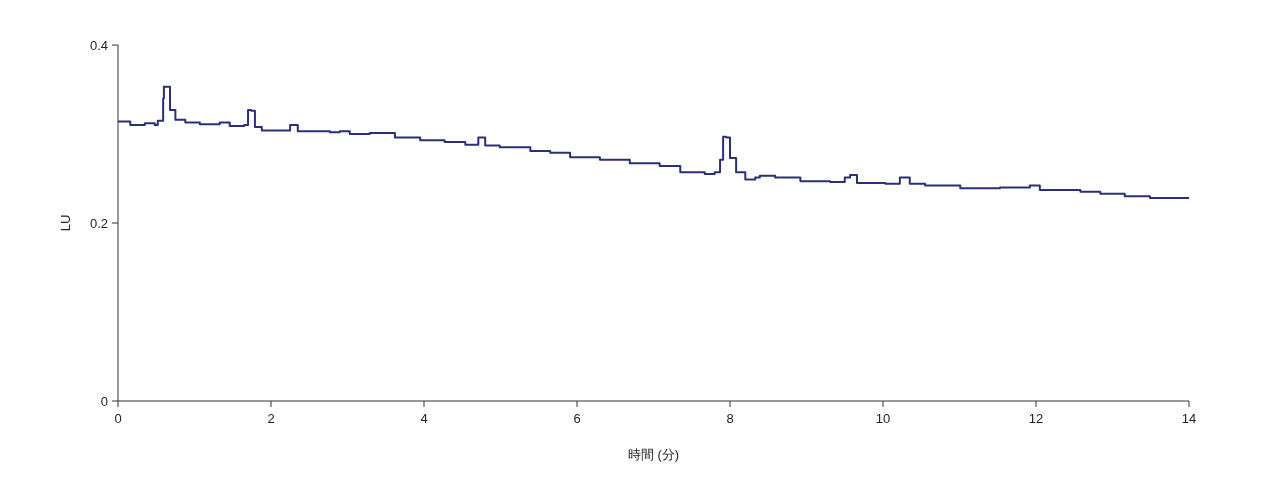 This screenshot has width=1281, height=477. Describe the element at coordinates (271, 418) in the screenshot. I see `x-tick-label: 2` at that location.